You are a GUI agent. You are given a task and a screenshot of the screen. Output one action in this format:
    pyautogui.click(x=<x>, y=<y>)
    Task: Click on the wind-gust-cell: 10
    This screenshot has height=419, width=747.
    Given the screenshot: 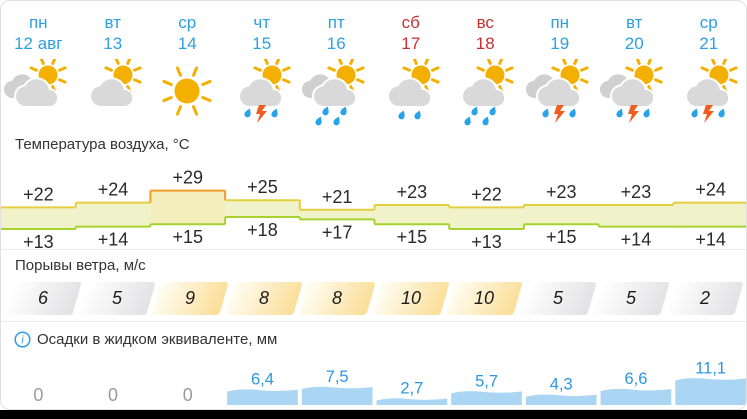 What is the action you would take?
    pyautogui.click(x=484, y=298)
    